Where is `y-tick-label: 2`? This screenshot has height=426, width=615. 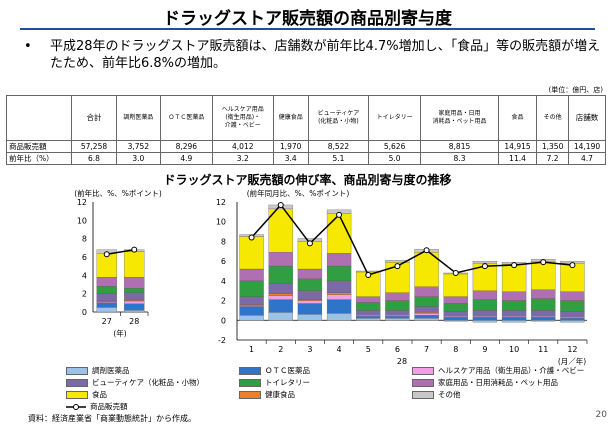
y-tick-label: 2 is located at coordinates (84, 294).